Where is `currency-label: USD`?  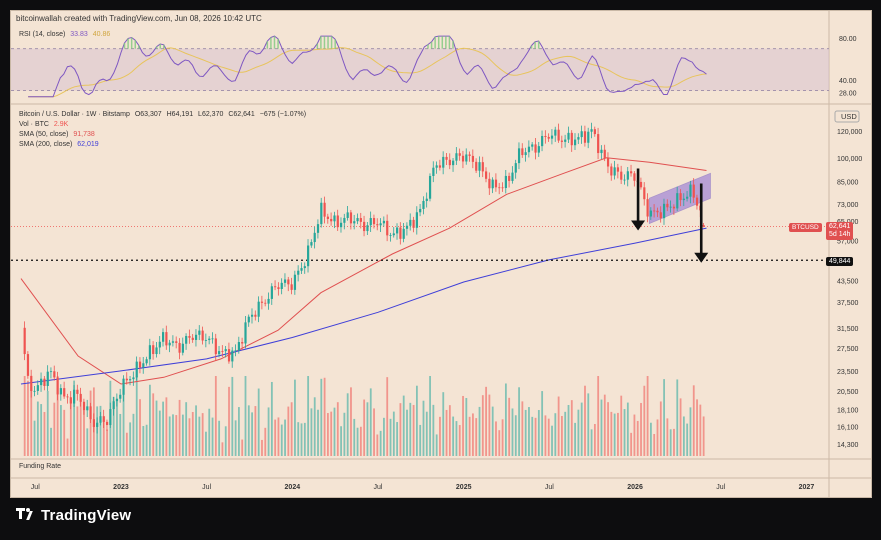 currency-label: USD is located at coordinates (849, 116).